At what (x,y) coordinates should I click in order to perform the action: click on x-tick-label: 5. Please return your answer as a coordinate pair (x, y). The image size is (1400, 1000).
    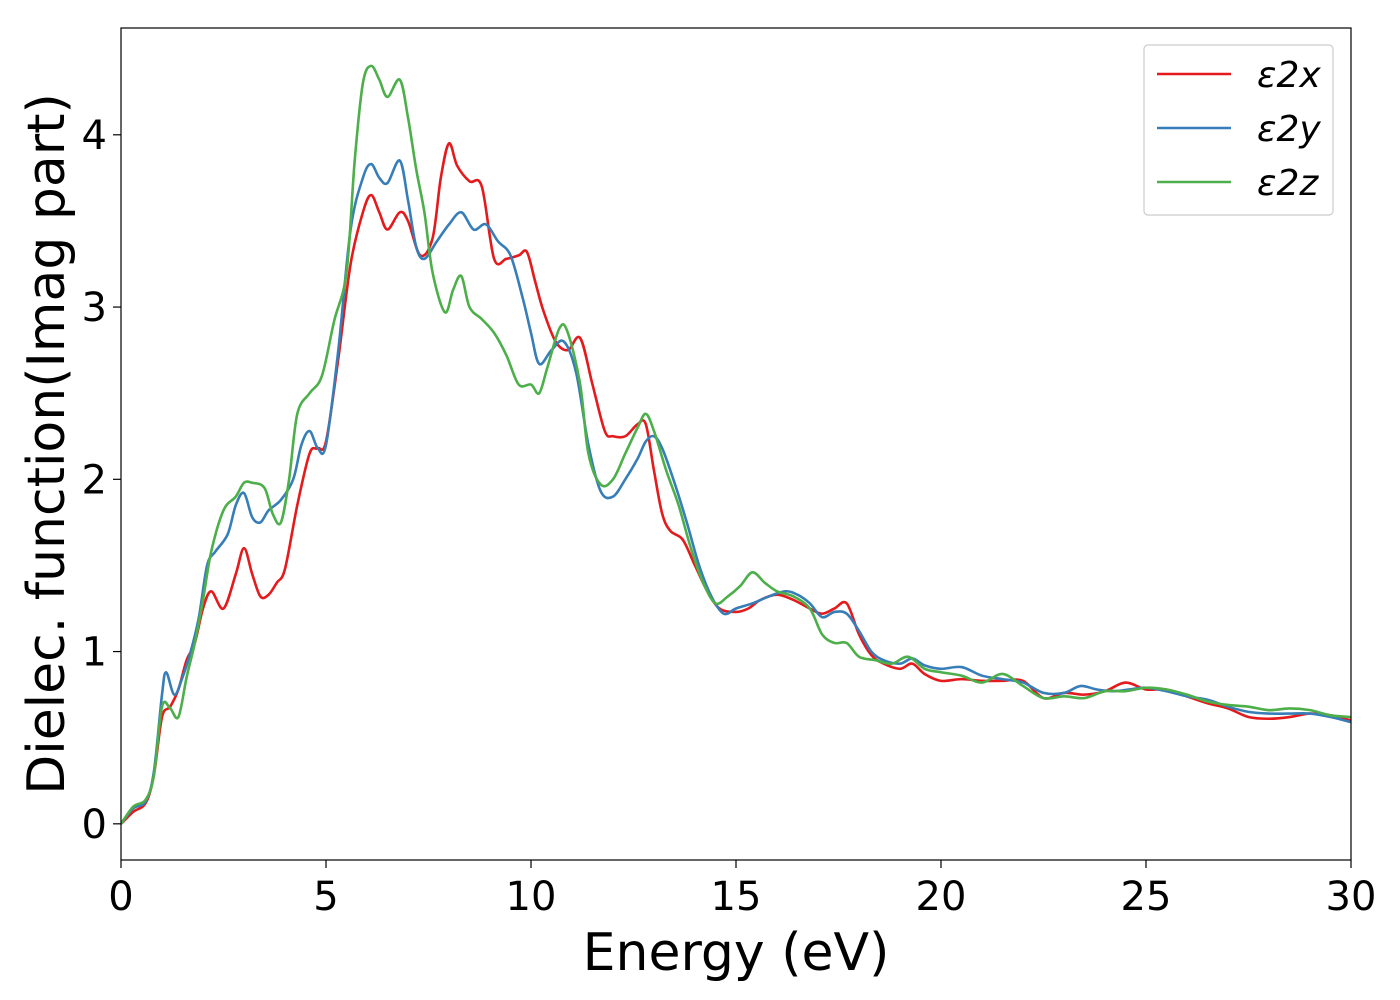
    Looking at the image, I should click on (325, 897).